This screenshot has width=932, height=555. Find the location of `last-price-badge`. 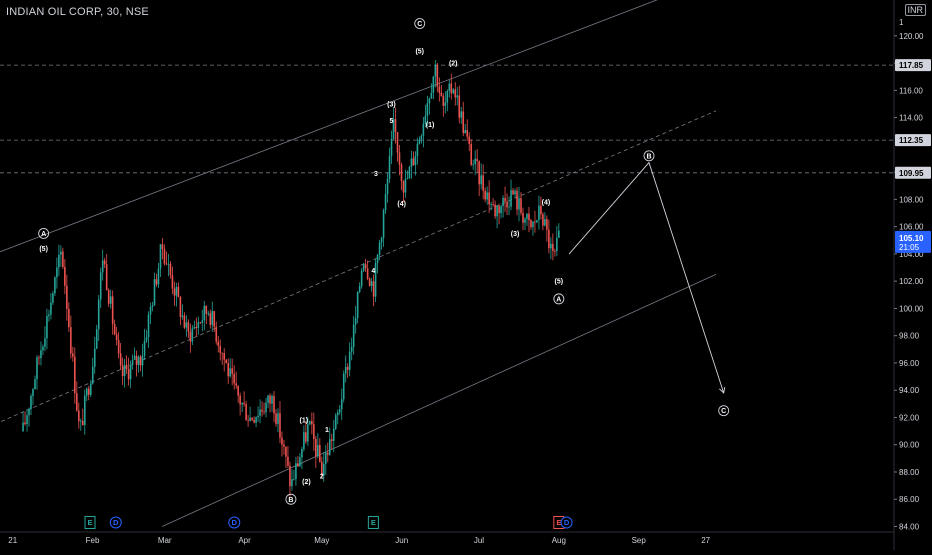

last-price-badge is located at coordinates (913, 241).